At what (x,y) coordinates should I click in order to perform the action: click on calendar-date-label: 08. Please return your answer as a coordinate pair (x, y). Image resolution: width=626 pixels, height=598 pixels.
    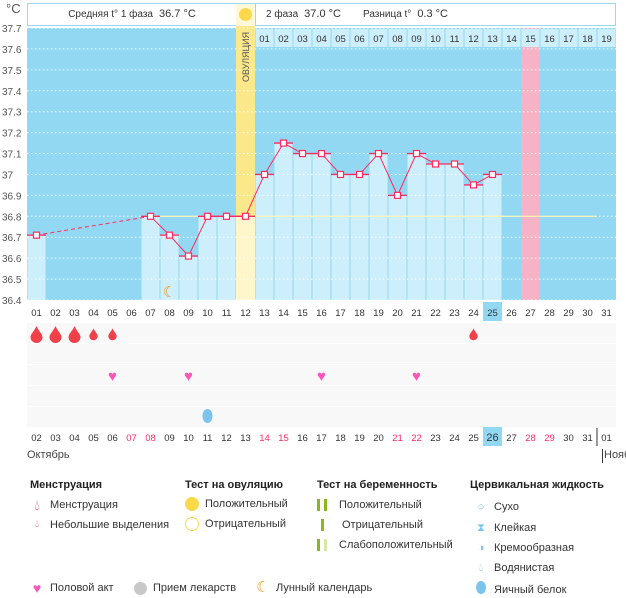
    Looking at the image, I should click on (150, 438).